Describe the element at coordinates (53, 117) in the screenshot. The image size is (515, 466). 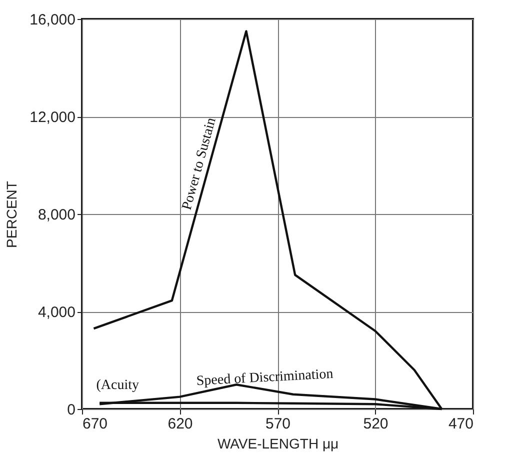
I see `y-tick-label: 12,000` at that location.